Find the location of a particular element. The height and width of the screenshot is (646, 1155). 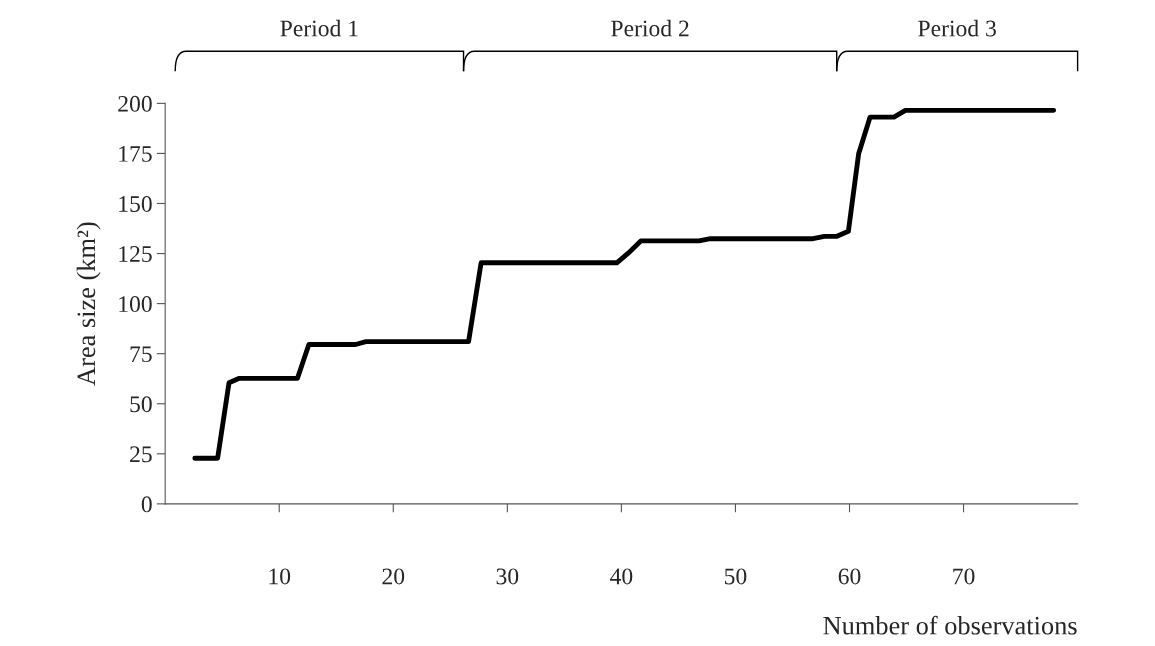

x-tick-label: 70 is located at coordinates (964, 576).